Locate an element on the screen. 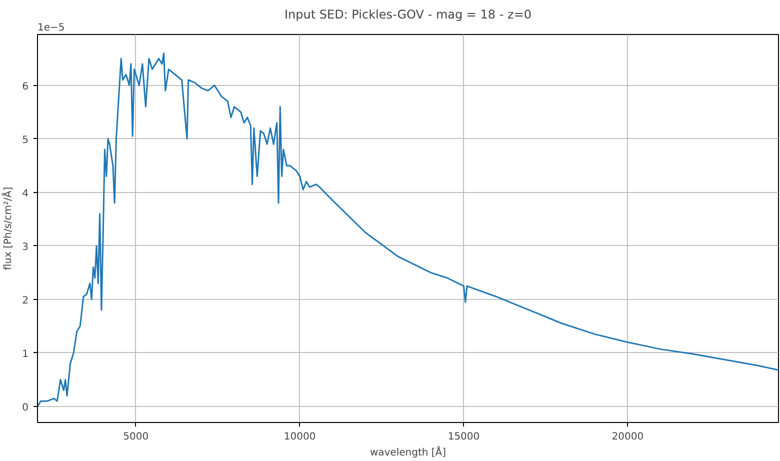 Image resolution: width=780 pixels, height=461 pixels. x-tick-label: 15000 is located at coordinates (464, 437).